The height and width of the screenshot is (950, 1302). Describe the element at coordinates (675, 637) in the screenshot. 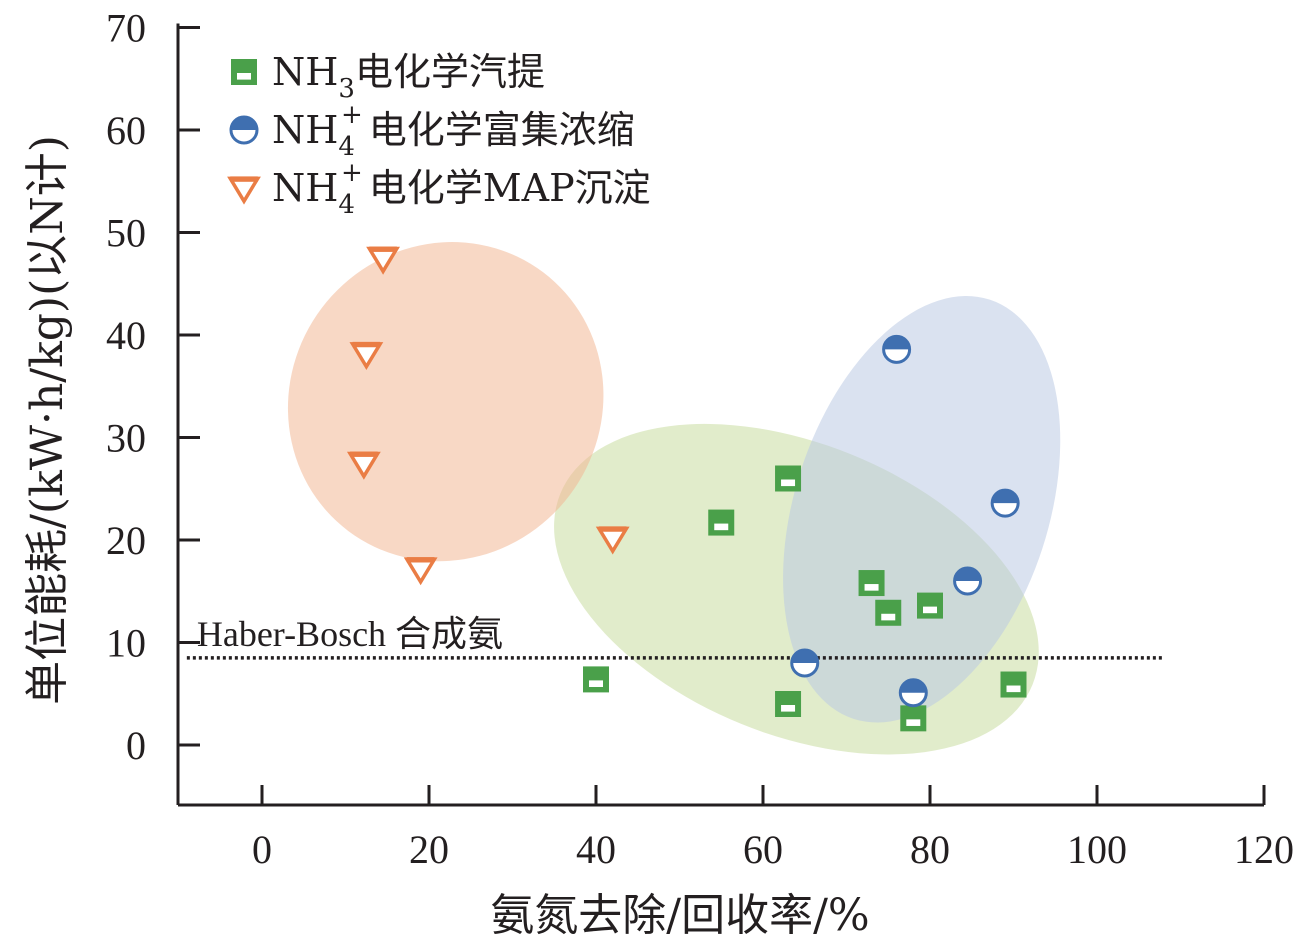

I see `reference-line-group: Haber-Bosch 合成氨` at that location.